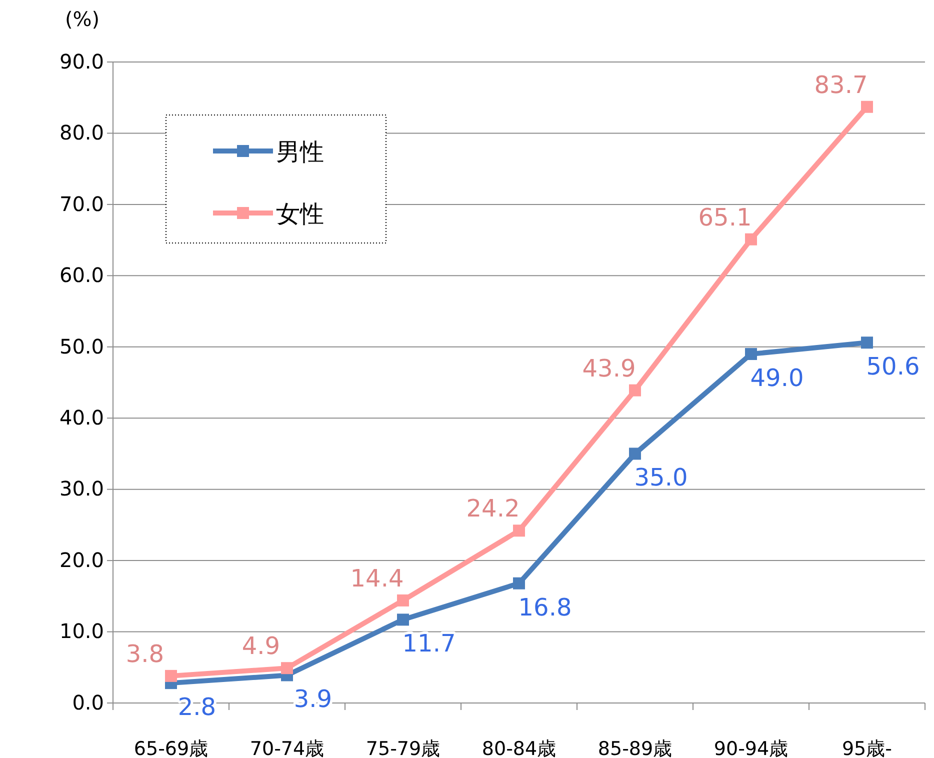  I want to click on y-tick-label: 50.0, so click(81, 346).